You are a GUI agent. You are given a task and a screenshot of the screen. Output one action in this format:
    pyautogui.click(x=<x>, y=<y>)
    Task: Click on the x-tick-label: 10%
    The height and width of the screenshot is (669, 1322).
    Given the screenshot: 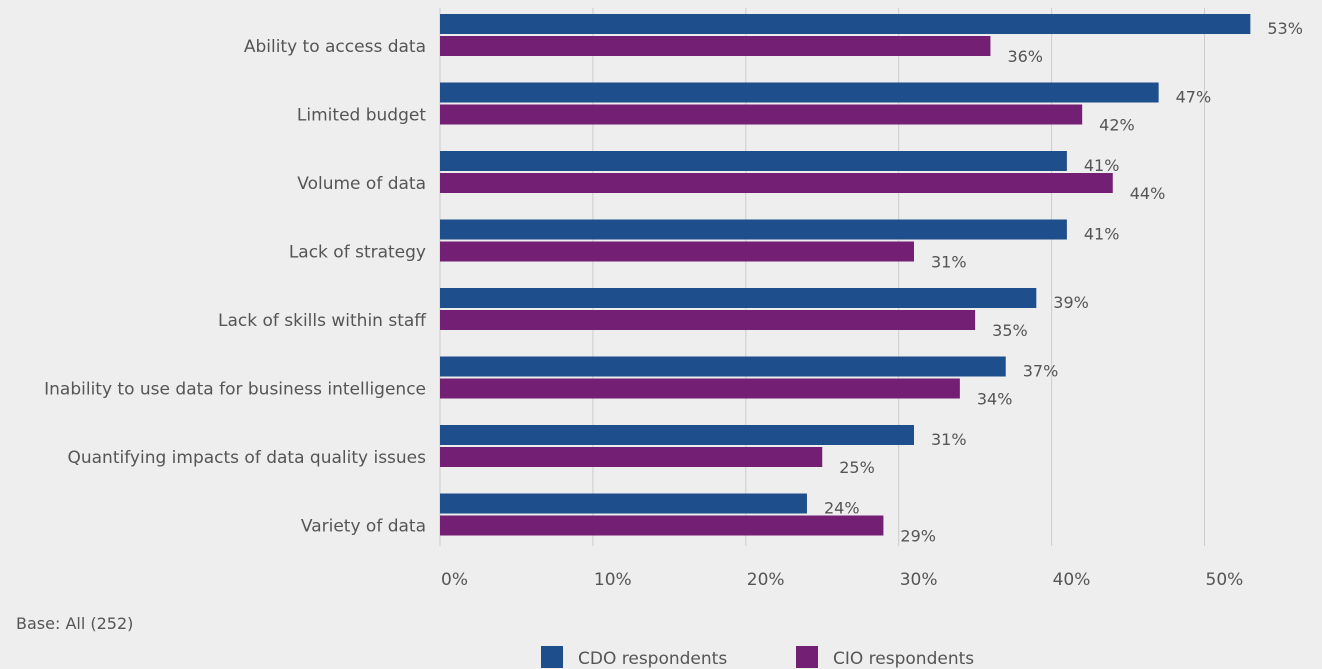 What is the action you would take?
    pyautogui.click(x=613, y=580)
    